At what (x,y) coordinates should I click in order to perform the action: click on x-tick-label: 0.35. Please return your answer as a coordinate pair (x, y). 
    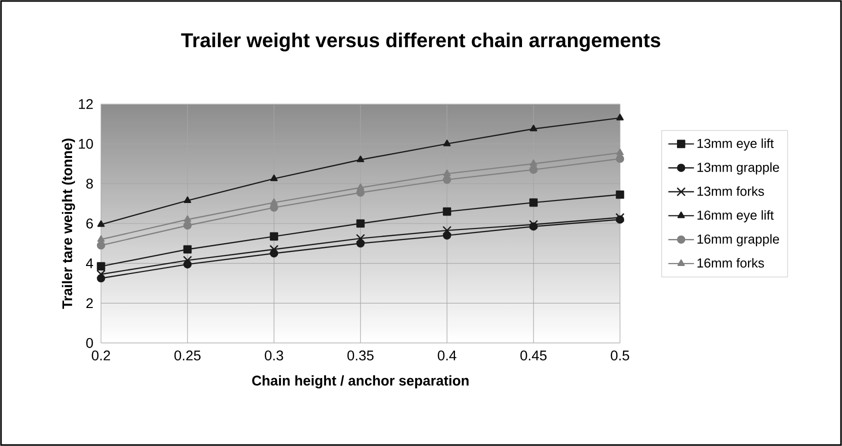
    Looking at the image, I should click on (360, 355).